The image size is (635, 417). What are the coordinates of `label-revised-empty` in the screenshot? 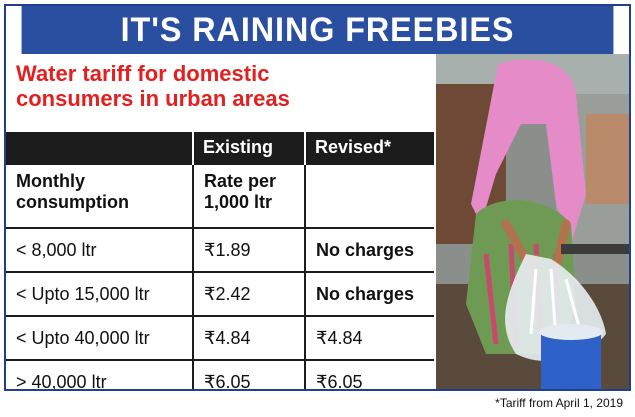 It's located at (369, 195).